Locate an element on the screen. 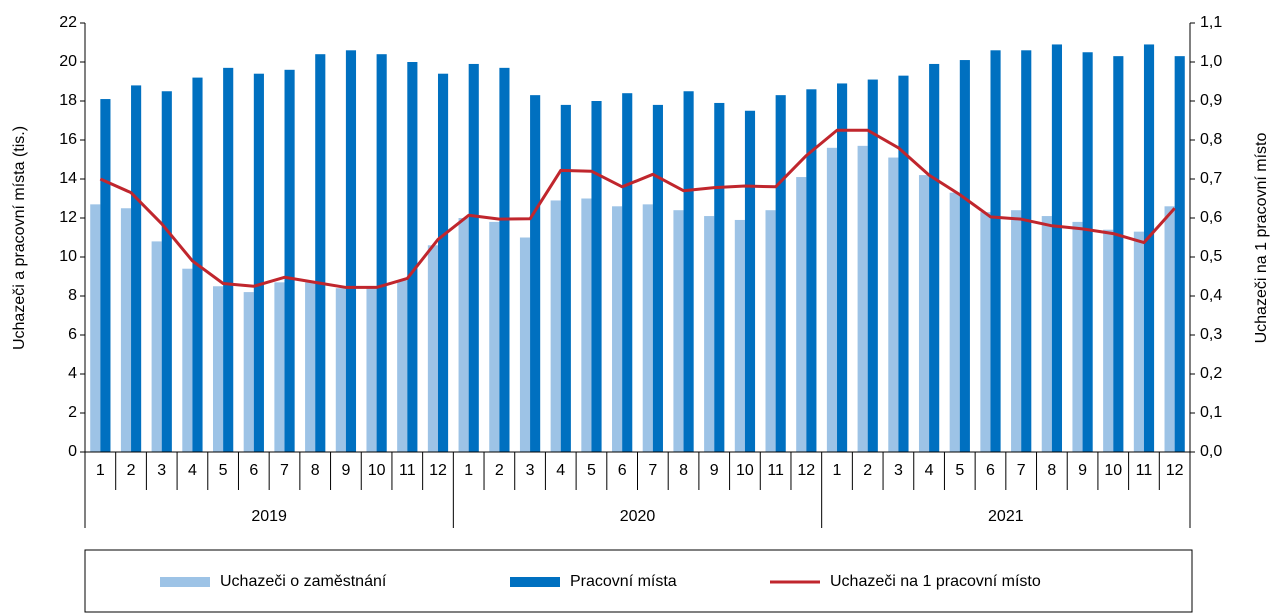  x-tick-label: 8 is located at coordinates (315, 470).